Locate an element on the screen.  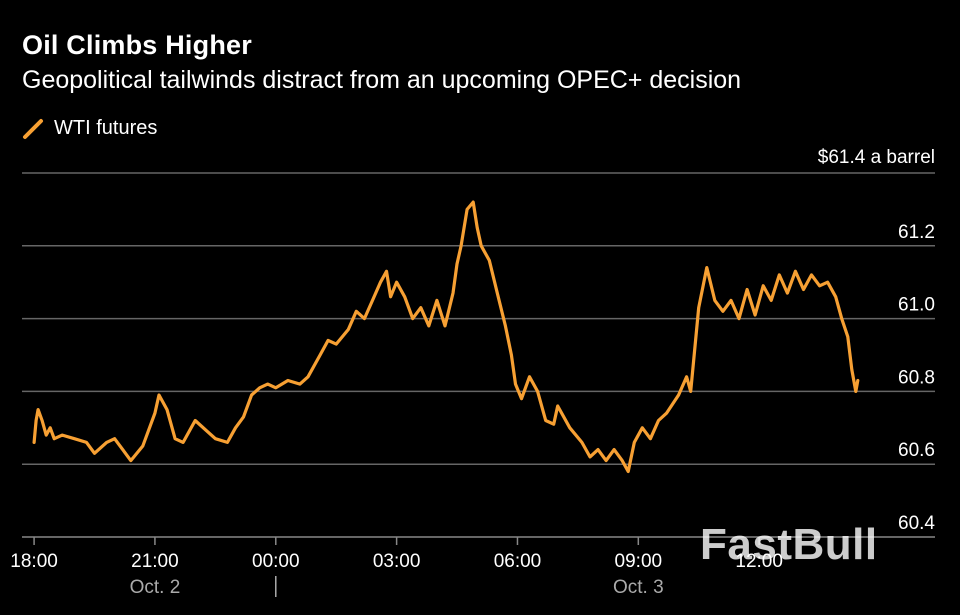
legend-line-icon is located at coordinates (33, 128).